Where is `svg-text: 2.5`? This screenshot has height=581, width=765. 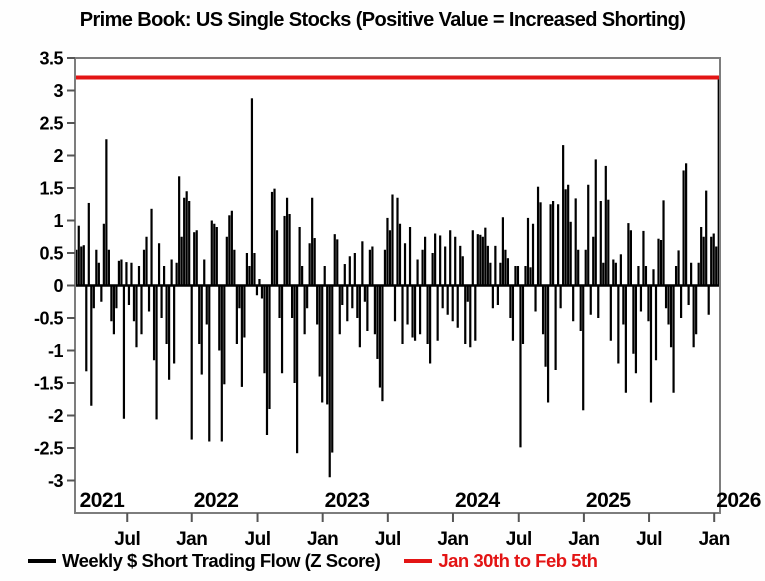 svg-text: 2.5 is located at coordinates (51, 124).